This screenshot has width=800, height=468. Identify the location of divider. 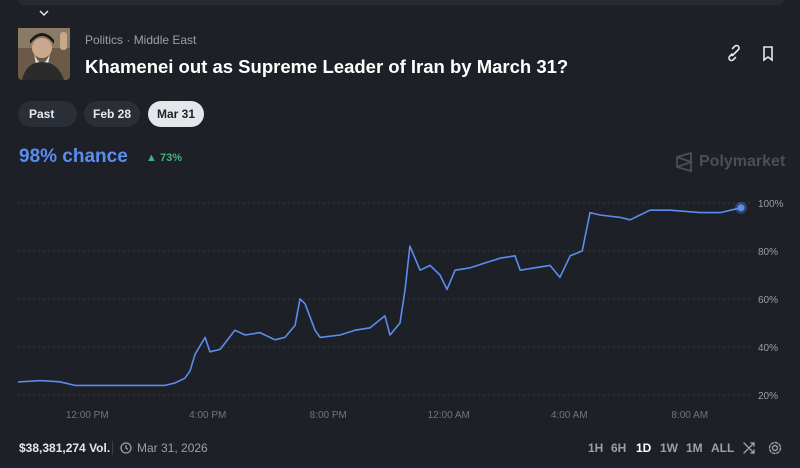
(112, 448).